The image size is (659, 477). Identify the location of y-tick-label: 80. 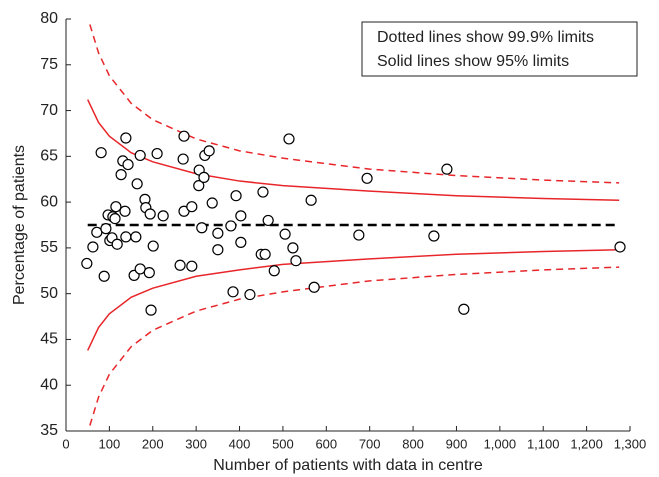
(49, 18).